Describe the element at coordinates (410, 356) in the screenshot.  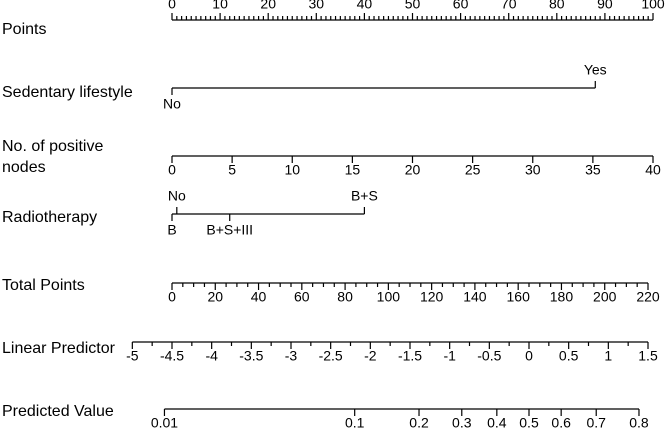
I see `tick-label: -1.5` at that location.